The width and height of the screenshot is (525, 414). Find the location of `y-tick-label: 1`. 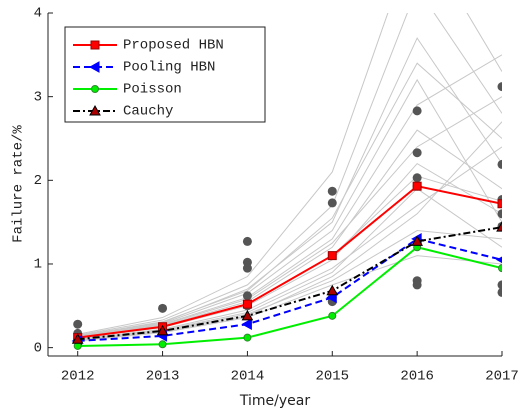

y-tick-label: 1 is located at coordinates (38, 265).